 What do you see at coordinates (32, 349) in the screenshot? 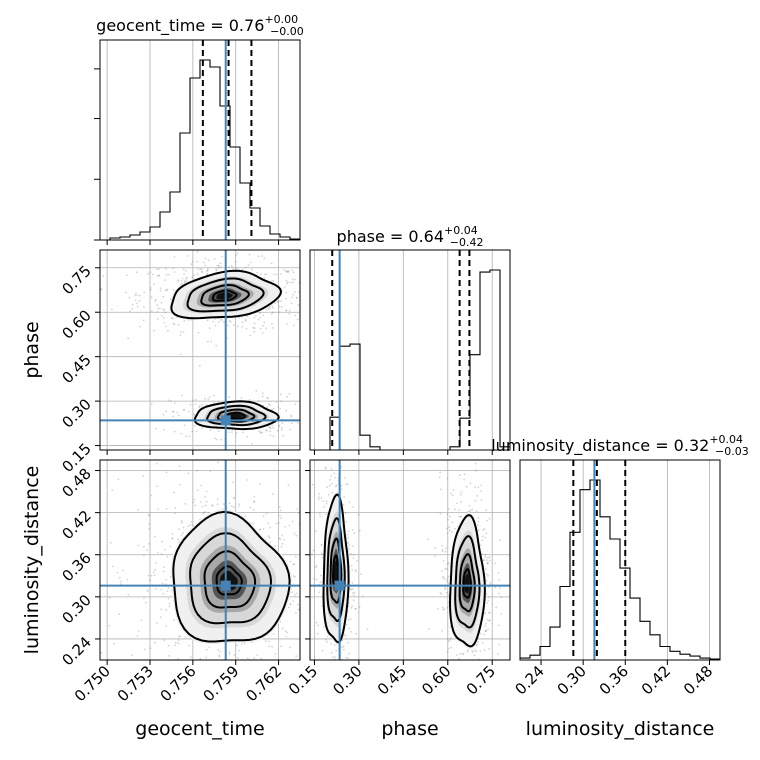
I see `ylabel-phase: phase` at bounding box center [32, 349].